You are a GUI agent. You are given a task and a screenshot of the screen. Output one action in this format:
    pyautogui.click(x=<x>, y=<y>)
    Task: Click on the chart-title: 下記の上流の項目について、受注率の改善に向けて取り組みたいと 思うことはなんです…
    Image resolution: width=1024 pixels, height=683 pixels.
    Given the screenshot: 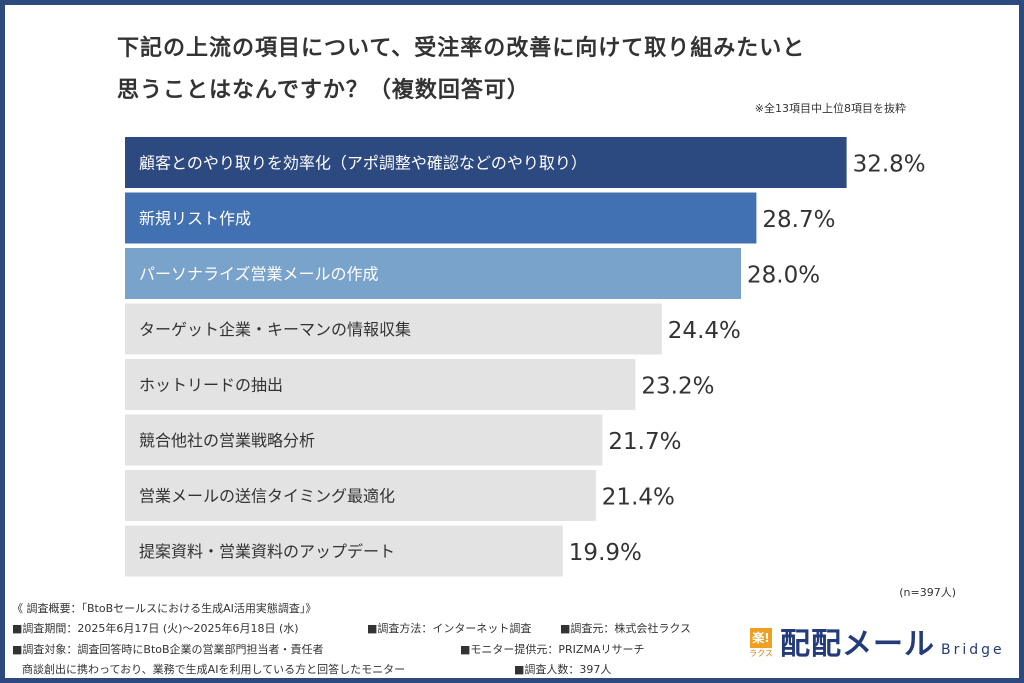 What is the action you would take?
    pyautogui.click(x=461, y=70)
    